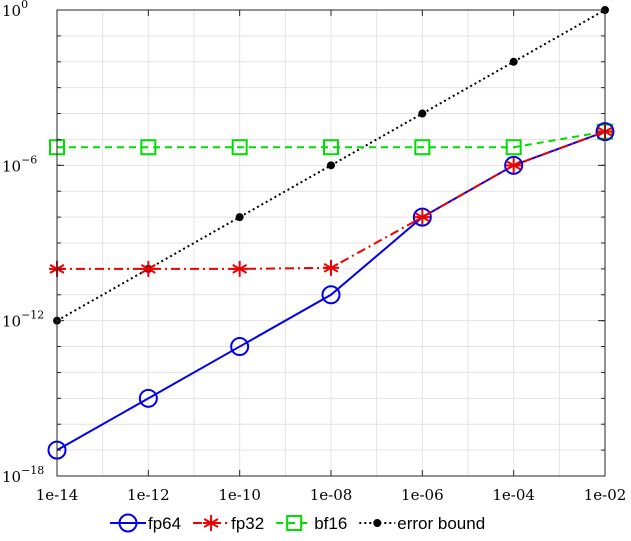 The width and height of the screenshot is (631, 541). Describe the element at coordinates (239, 495) in the screenshot. I see `x-tick-label: 1e-10` at that location.